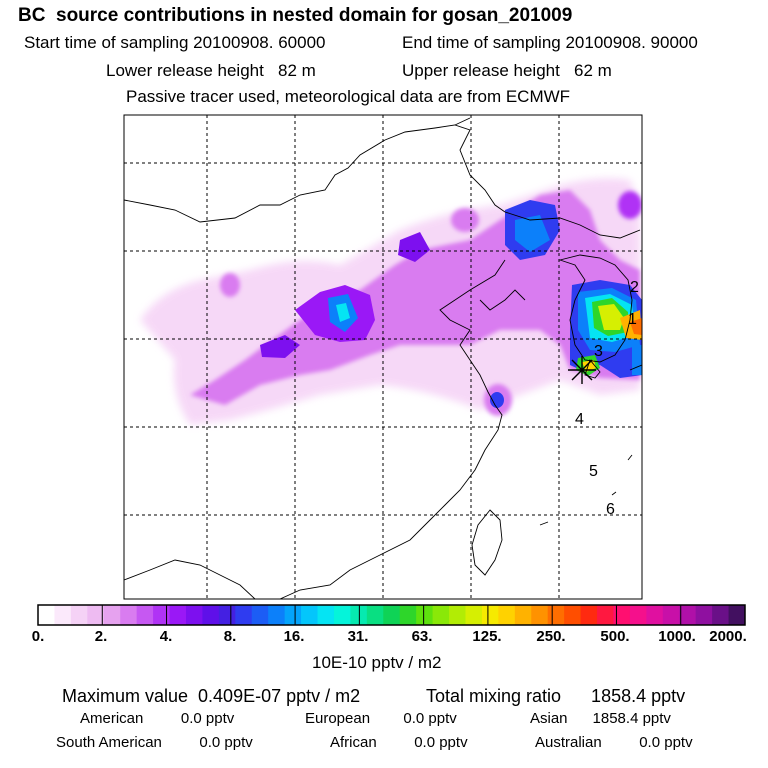 This screenshot has height=768, width=768. What do you see at coordinates (615, 636) in the screenshot?
I see `colorbar-tick-label: 500.` at bounding box center [615, 636].